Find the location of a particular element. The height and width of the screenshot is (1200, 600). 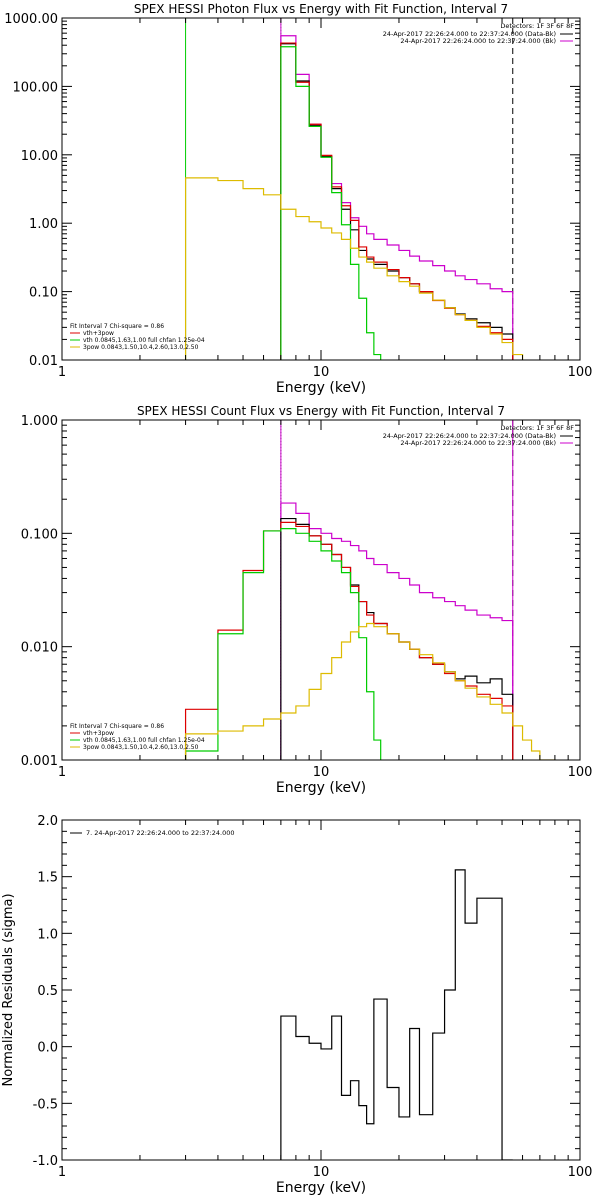

y-axis-label: Normalized Residuals (sigma) is located at coordinates (8, 989).